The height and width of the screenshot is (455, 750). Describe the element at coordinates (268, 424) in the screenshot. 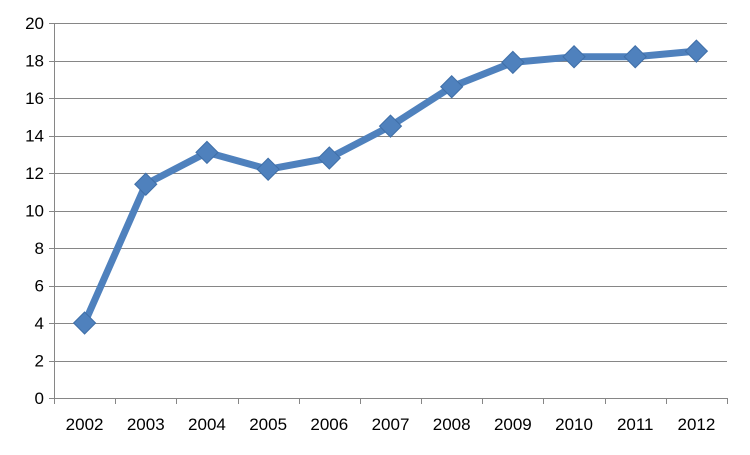

I see `x-tick-label: 2005` at that location.